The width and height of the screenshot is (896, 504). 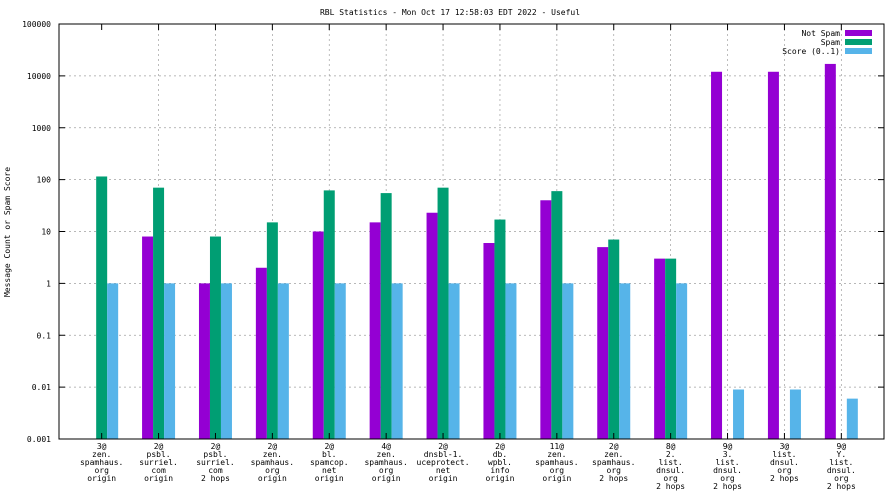 What do you see at coordinates (784, 462) in the screenshot?
I see `x-tick-label: 3@ list. dnsul. org 2 hops` at bounding box center [784, 462].